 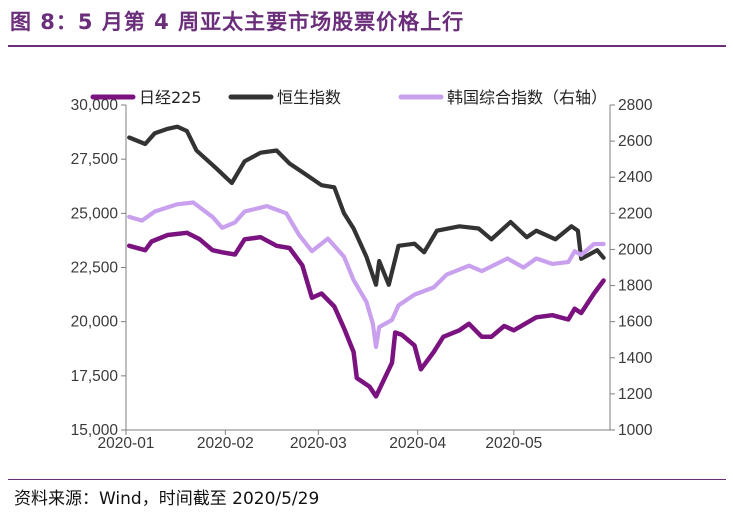 What do you see at coordinates (635, 141) in the screenshot?
I see `y-right-tick-label: 2600` at bounding box center [635, 141].